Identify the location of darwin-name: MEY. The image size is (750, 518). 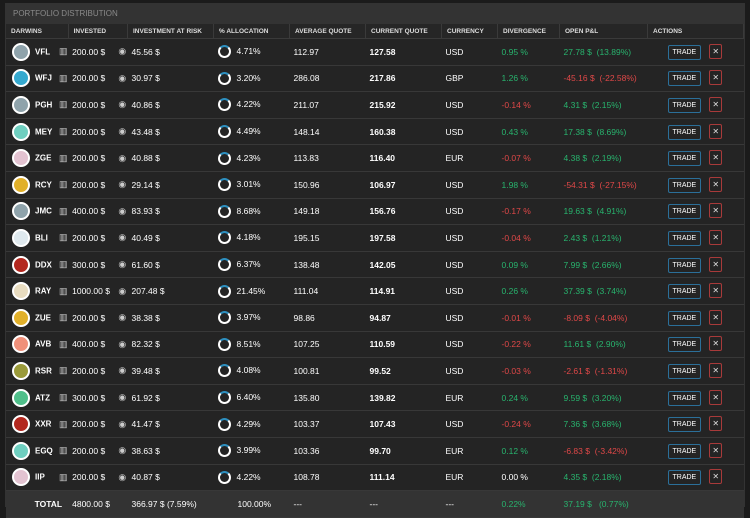
(44, 131).